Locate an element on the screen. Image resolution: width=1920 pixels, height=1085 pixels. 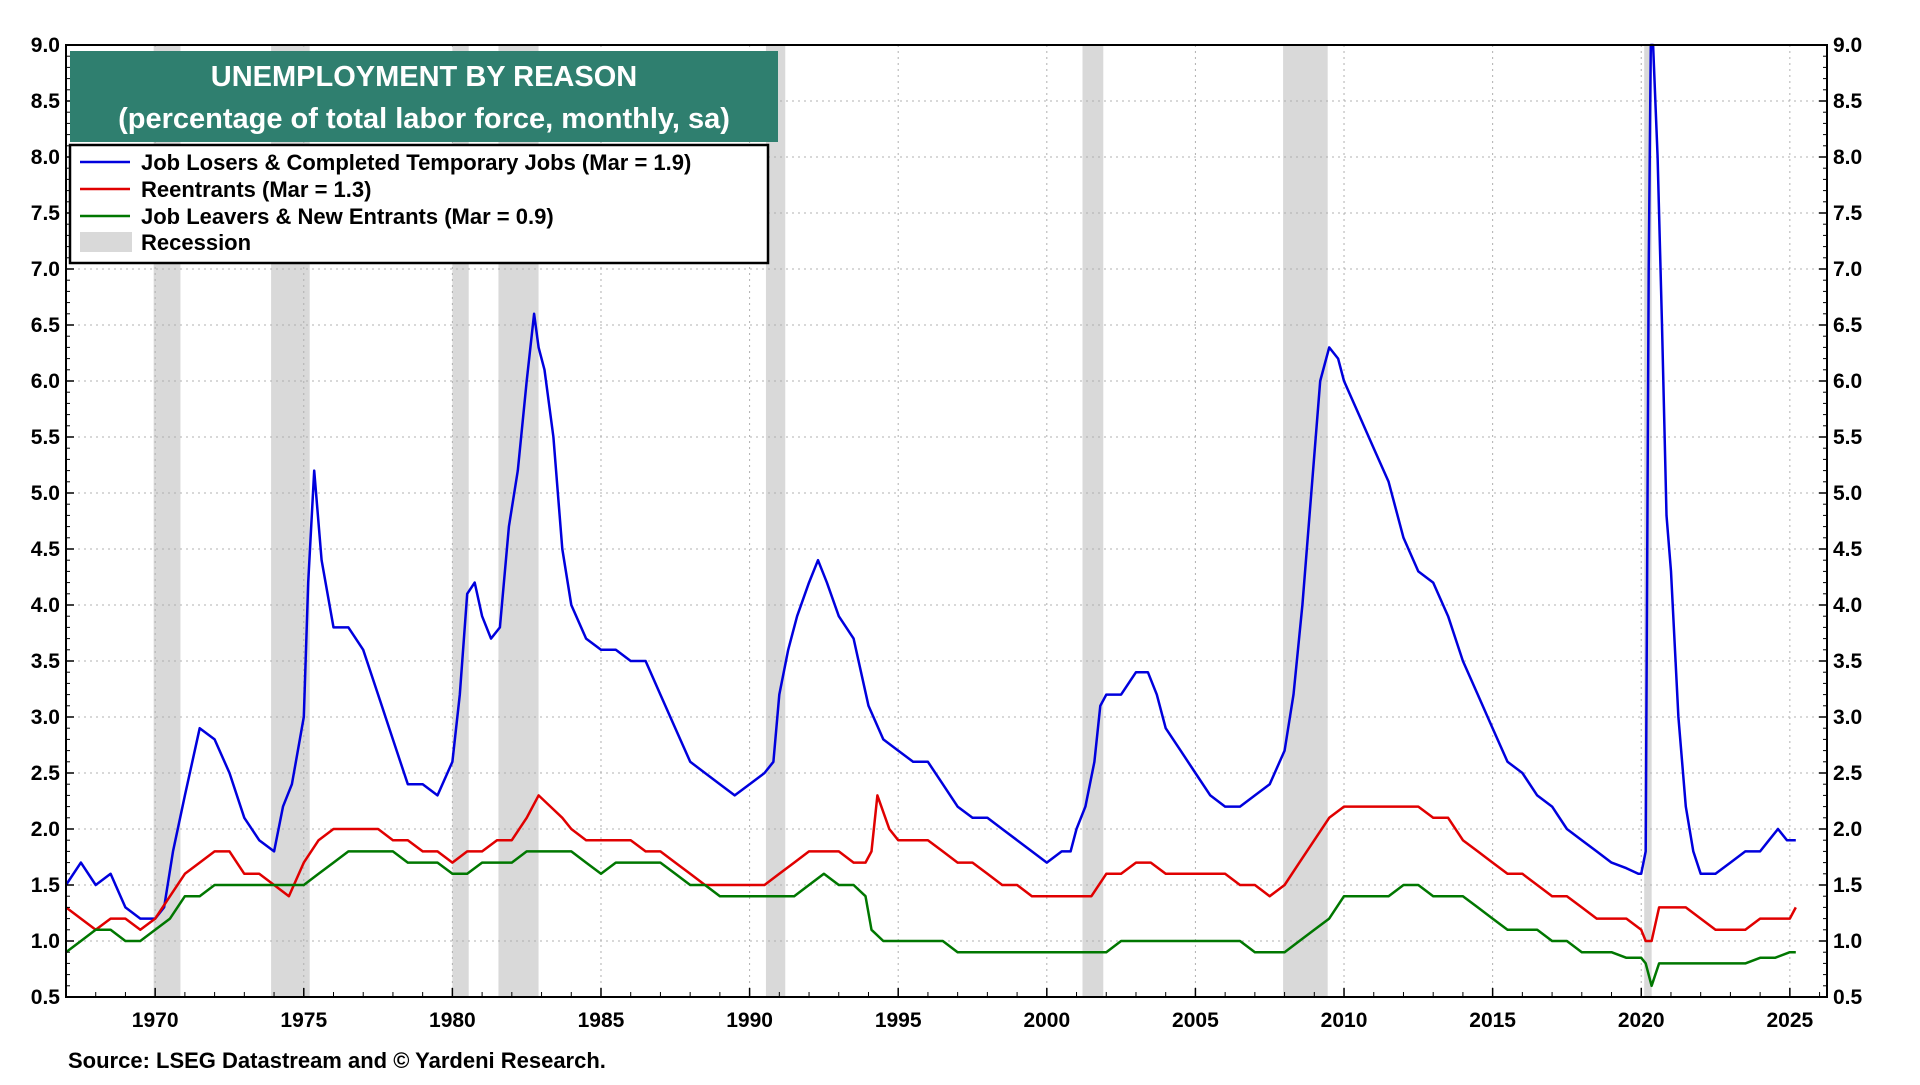
x-tick-label-0: 1970 is located at coordinates (155, 1020).